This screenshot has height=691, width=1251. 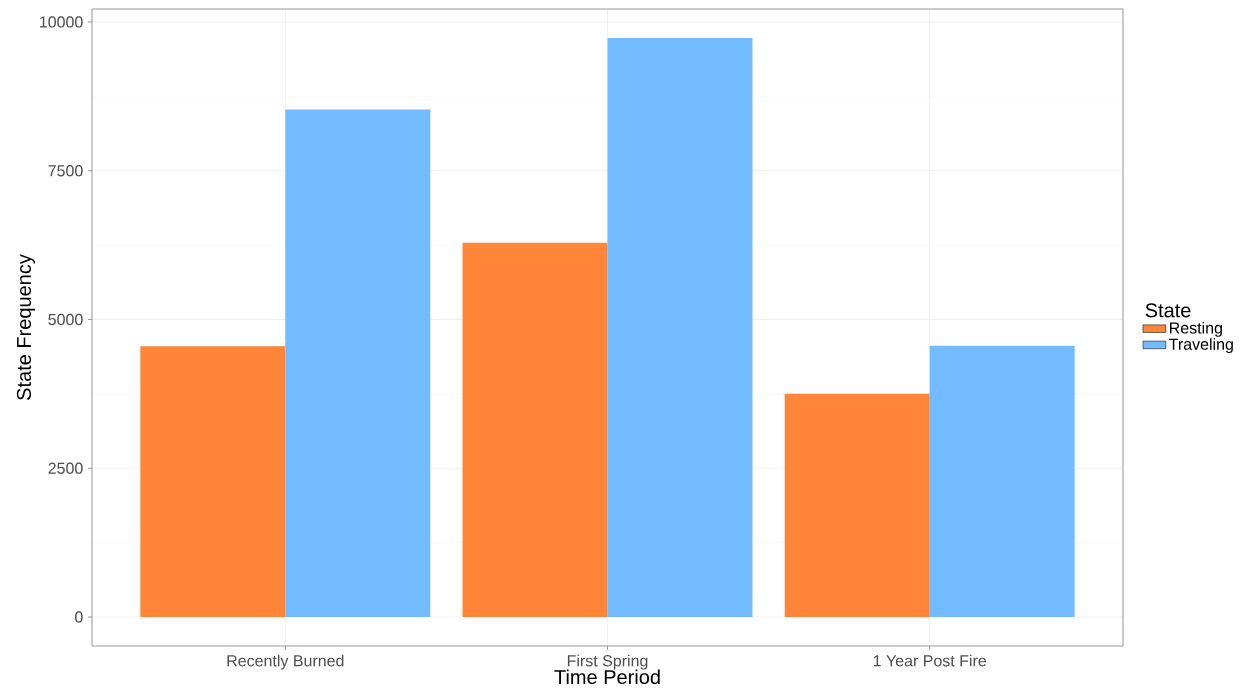 I want to click on legend-label: Resting, so click(x=1196, y=329).